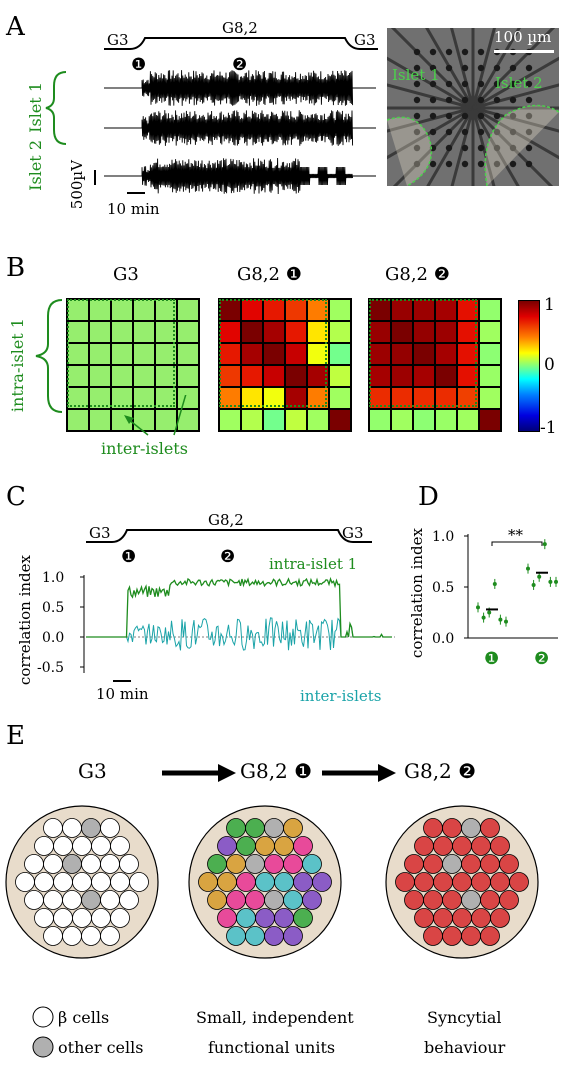 The height and width of the screenshot is (1070, 562). Describe the element at coordinates (128, 557) in the screenshot. I see `c-marker-1: ❶` at that location.